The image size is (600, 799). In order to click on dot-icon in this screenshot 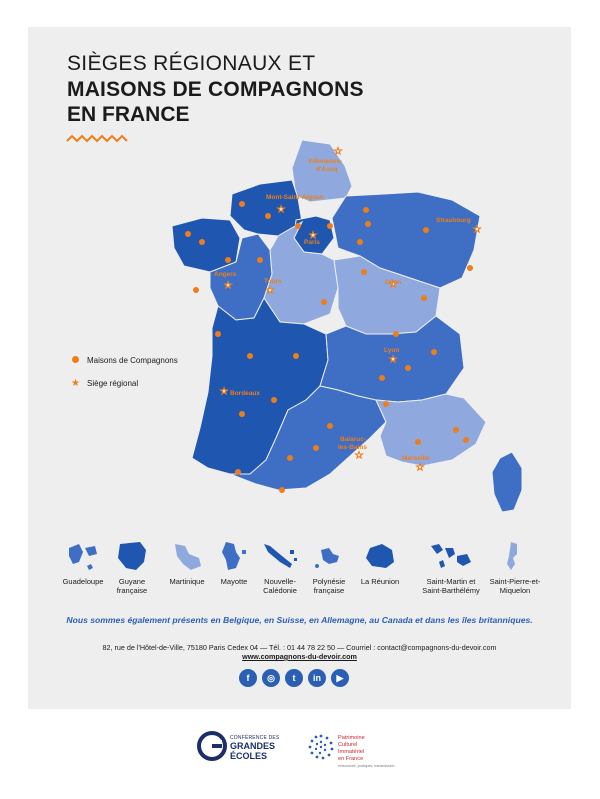, I will do `click(75, 360)`.